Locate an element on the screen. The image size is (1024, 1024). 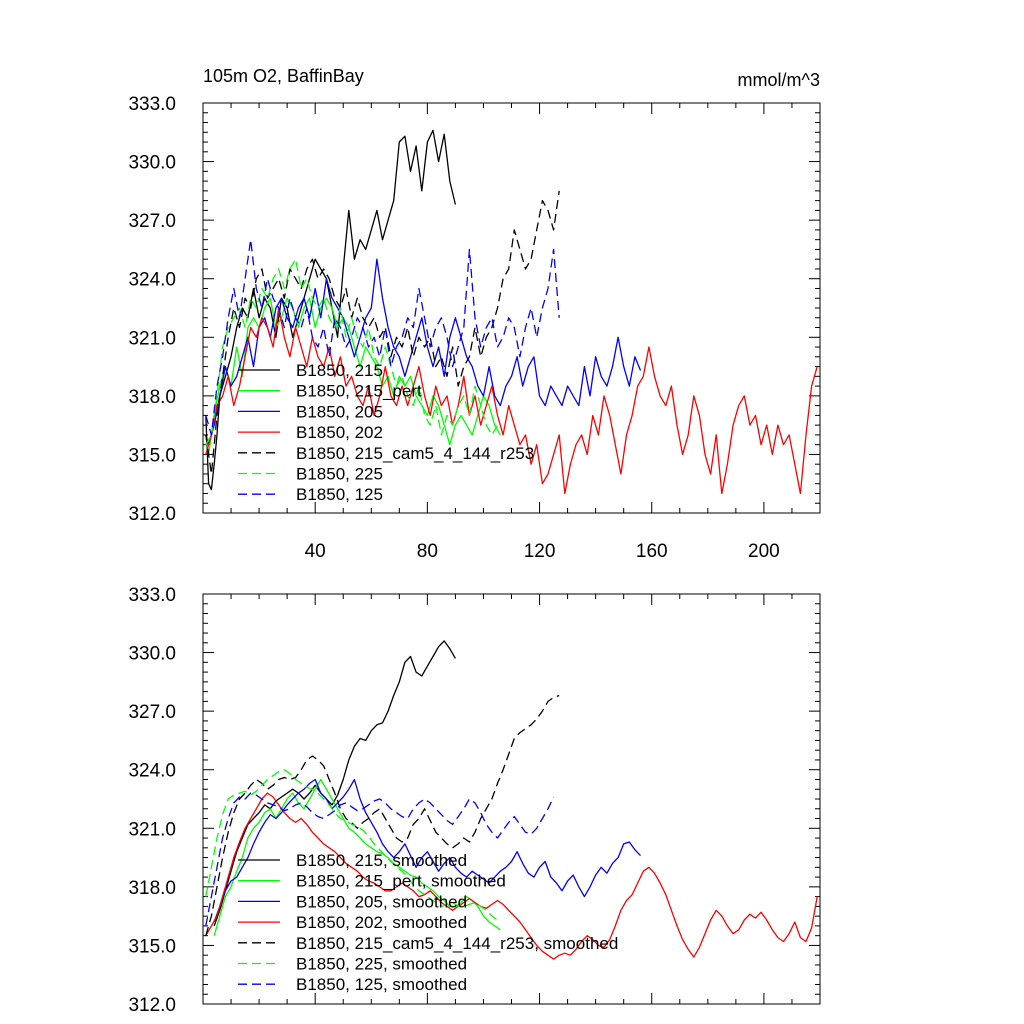
top-units-label: mmol/m^3 is located at coordinates (779, 80).